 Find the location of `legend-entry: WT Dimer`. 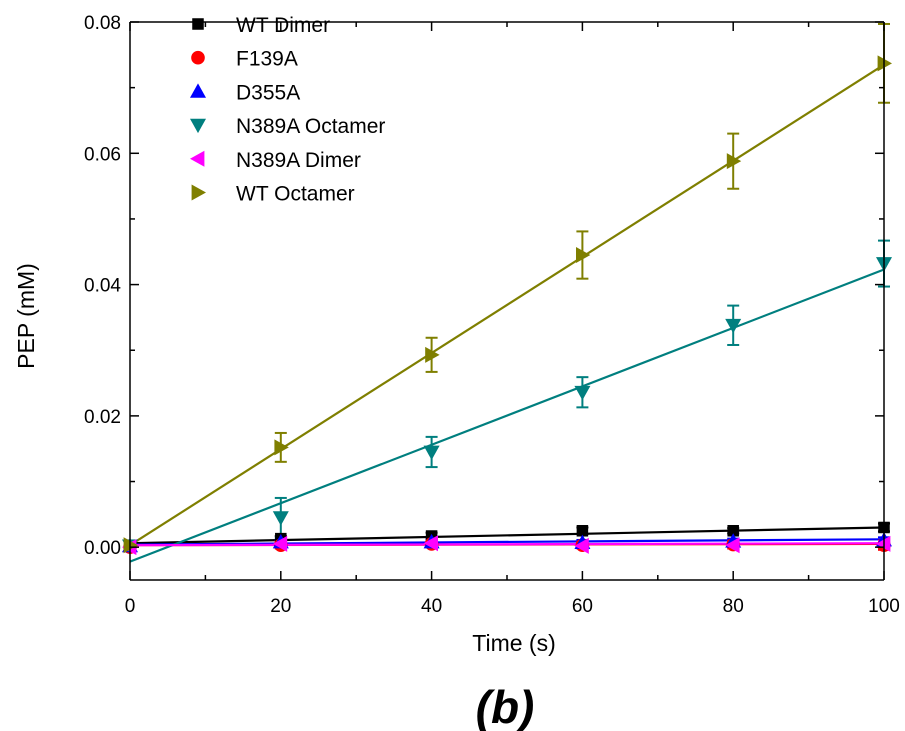

legend-entry: WT Dimer is located at coordinates (261, 25).